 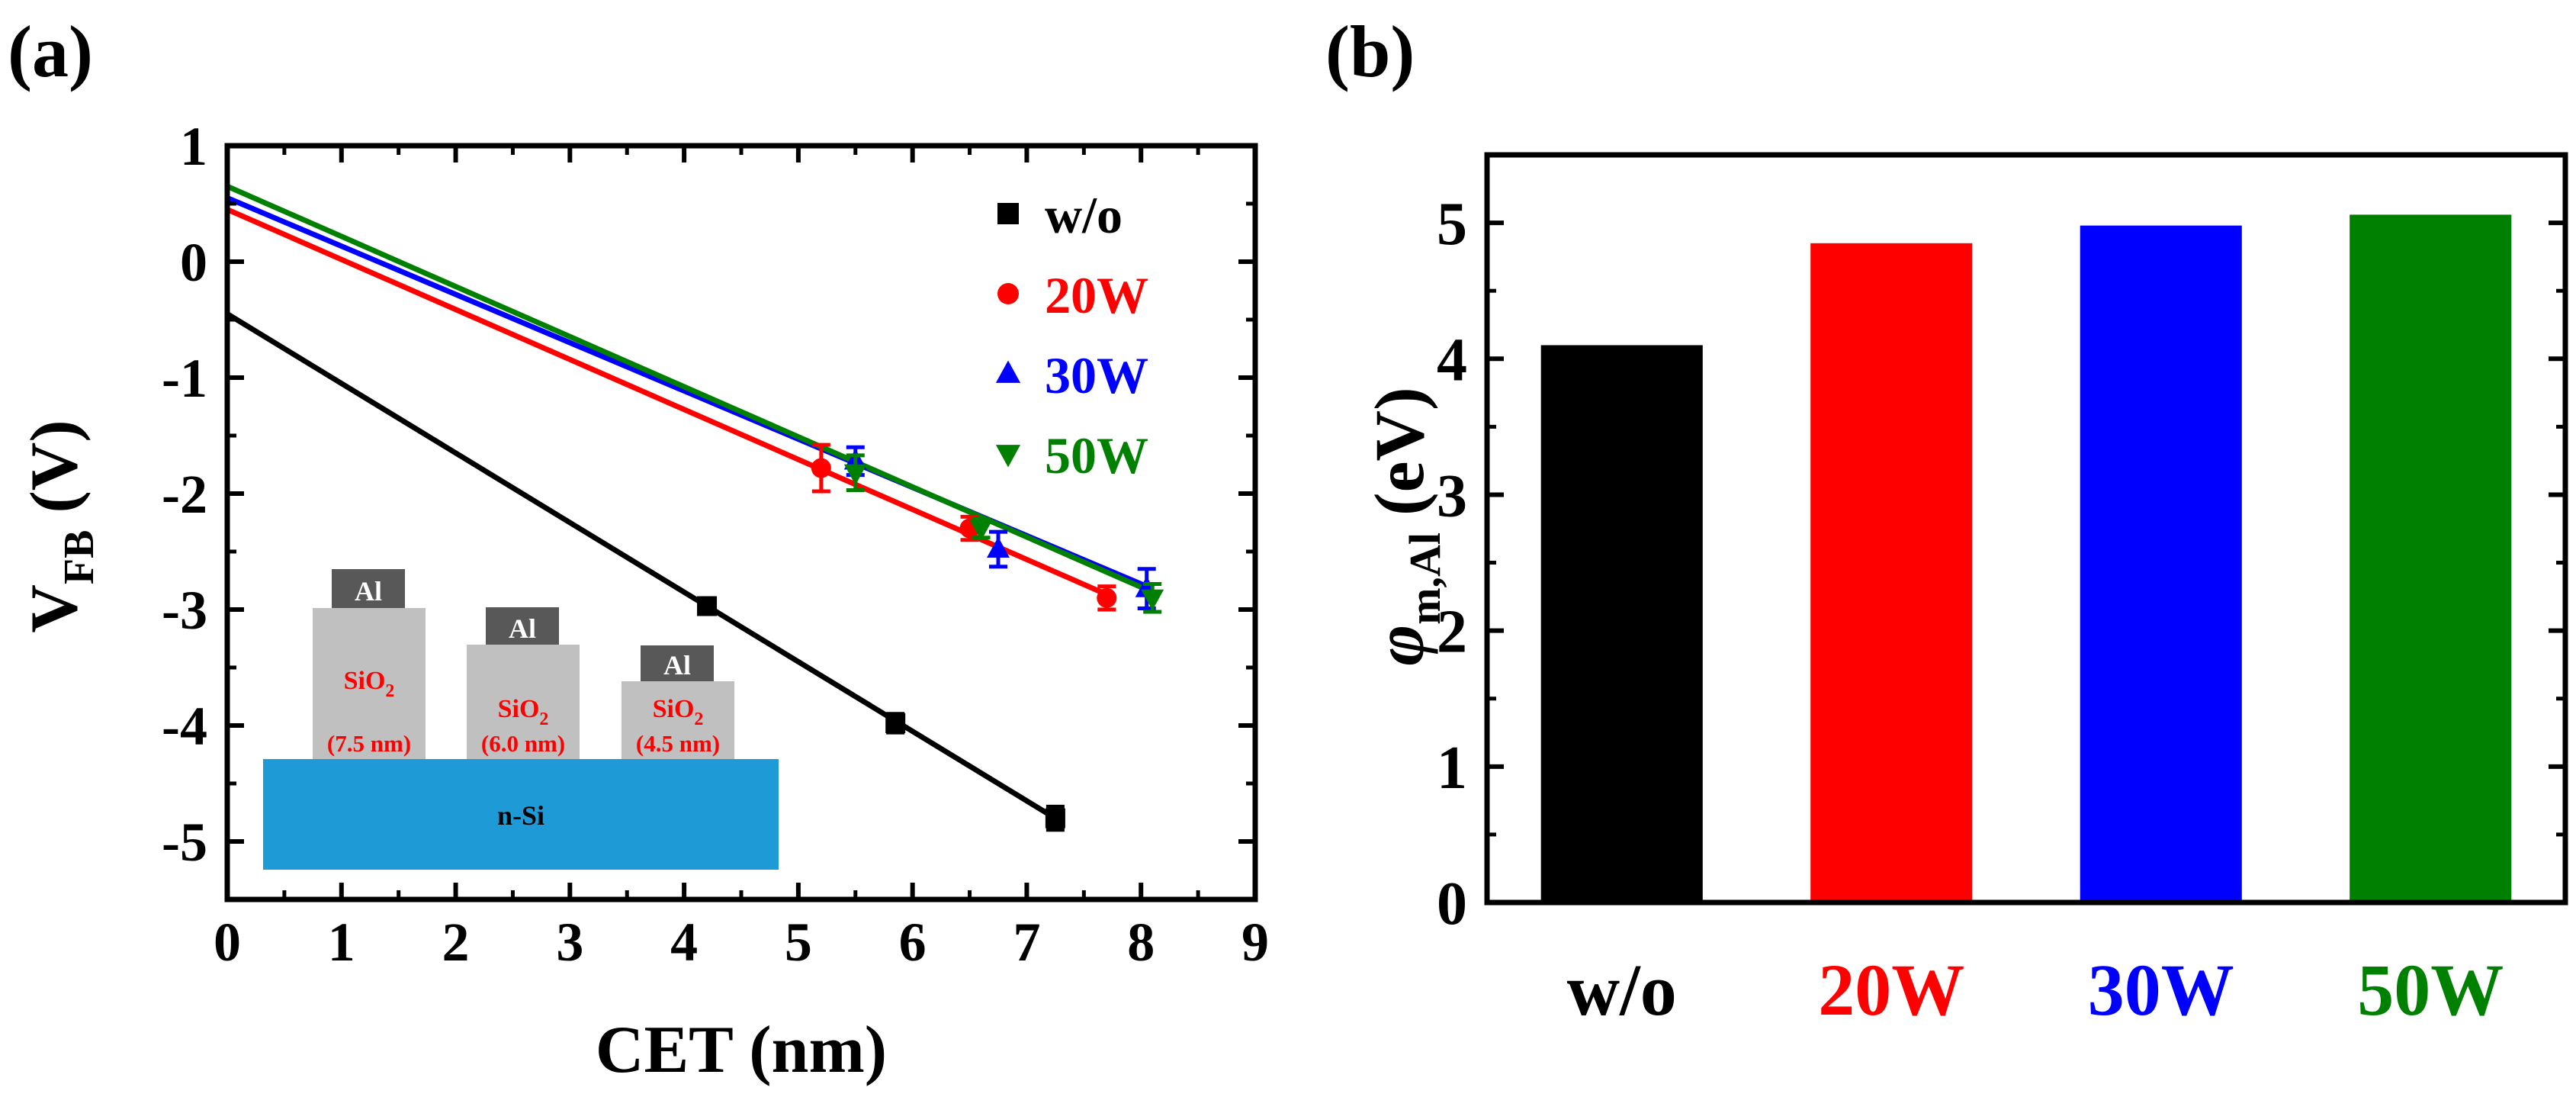 I want to click on inset-metal-label-2: Al, so click(x=522, y=628).